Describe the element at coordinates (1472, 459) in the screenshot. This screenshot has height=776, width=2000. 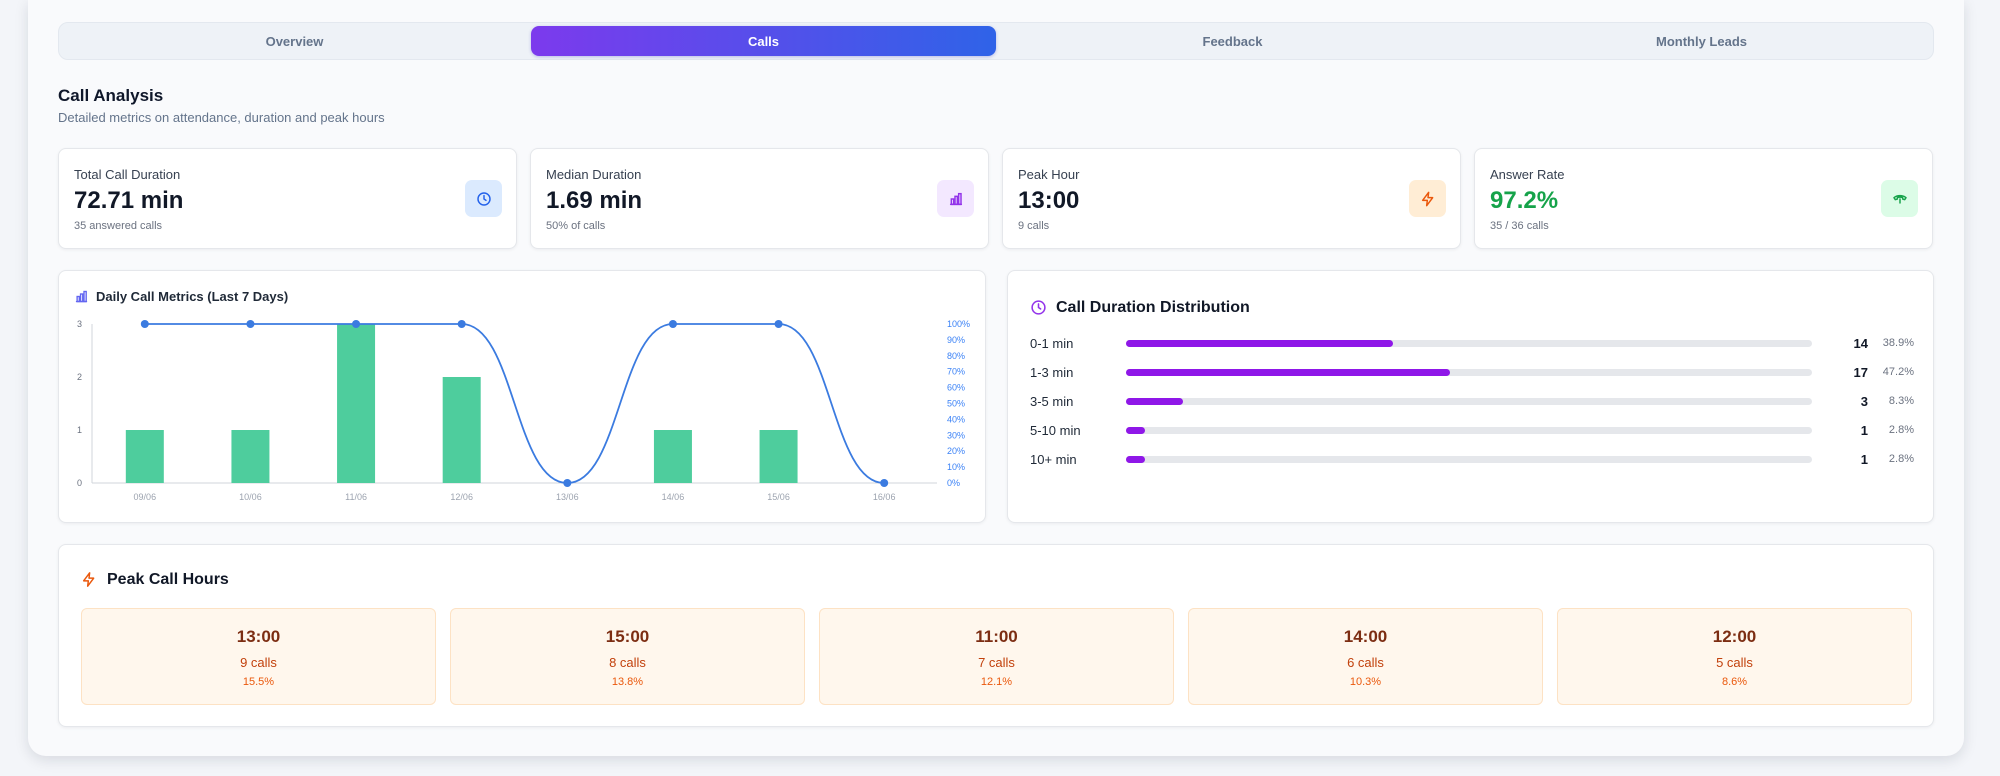
I see `distribution-row: 10+ min 1 2.8%` at that location.